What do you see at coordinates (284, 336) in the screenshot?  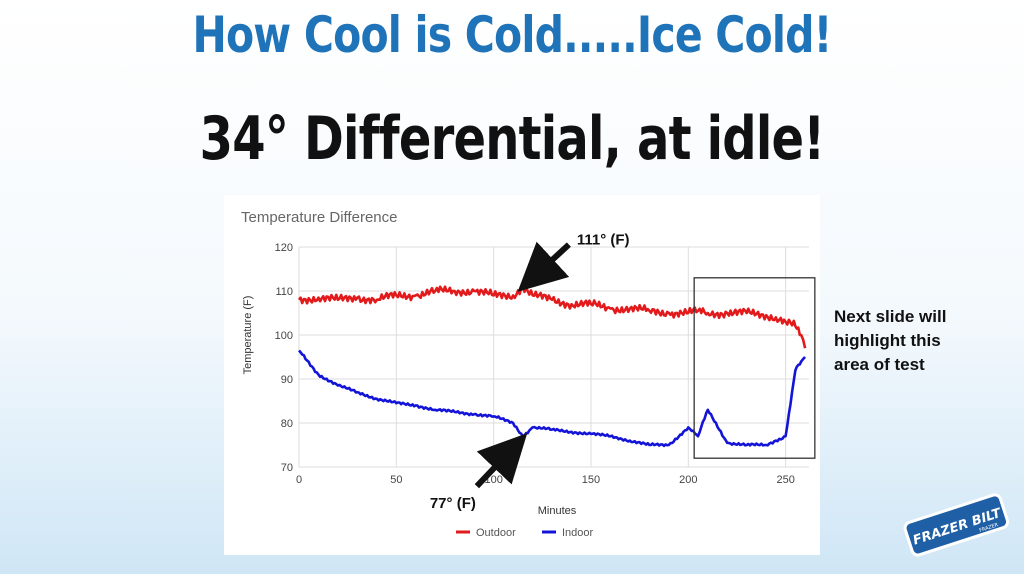 I see `y-tick-label: 100` at bounding box center [284, 336].